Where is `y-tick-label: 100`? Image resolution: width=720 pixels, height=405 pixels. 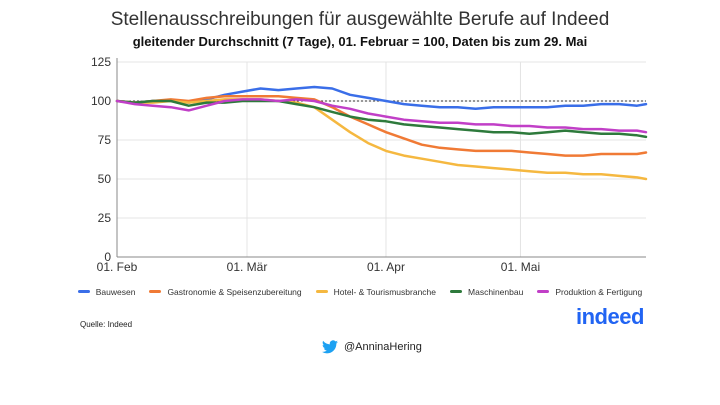 y-tick-label: 100 is located at coordinates (101, 101).